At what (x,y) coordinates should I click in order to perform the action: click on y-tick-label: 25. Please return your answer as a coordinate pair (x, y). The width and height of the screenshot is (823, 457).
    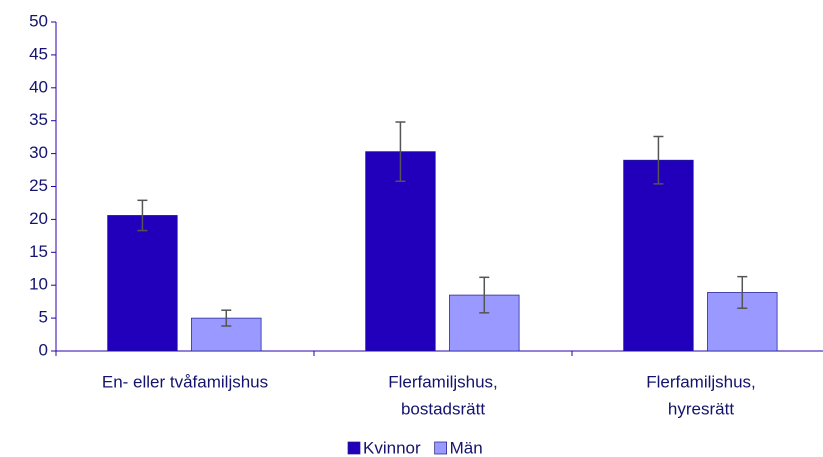
    Looking at the image, I should click on (38, 185).